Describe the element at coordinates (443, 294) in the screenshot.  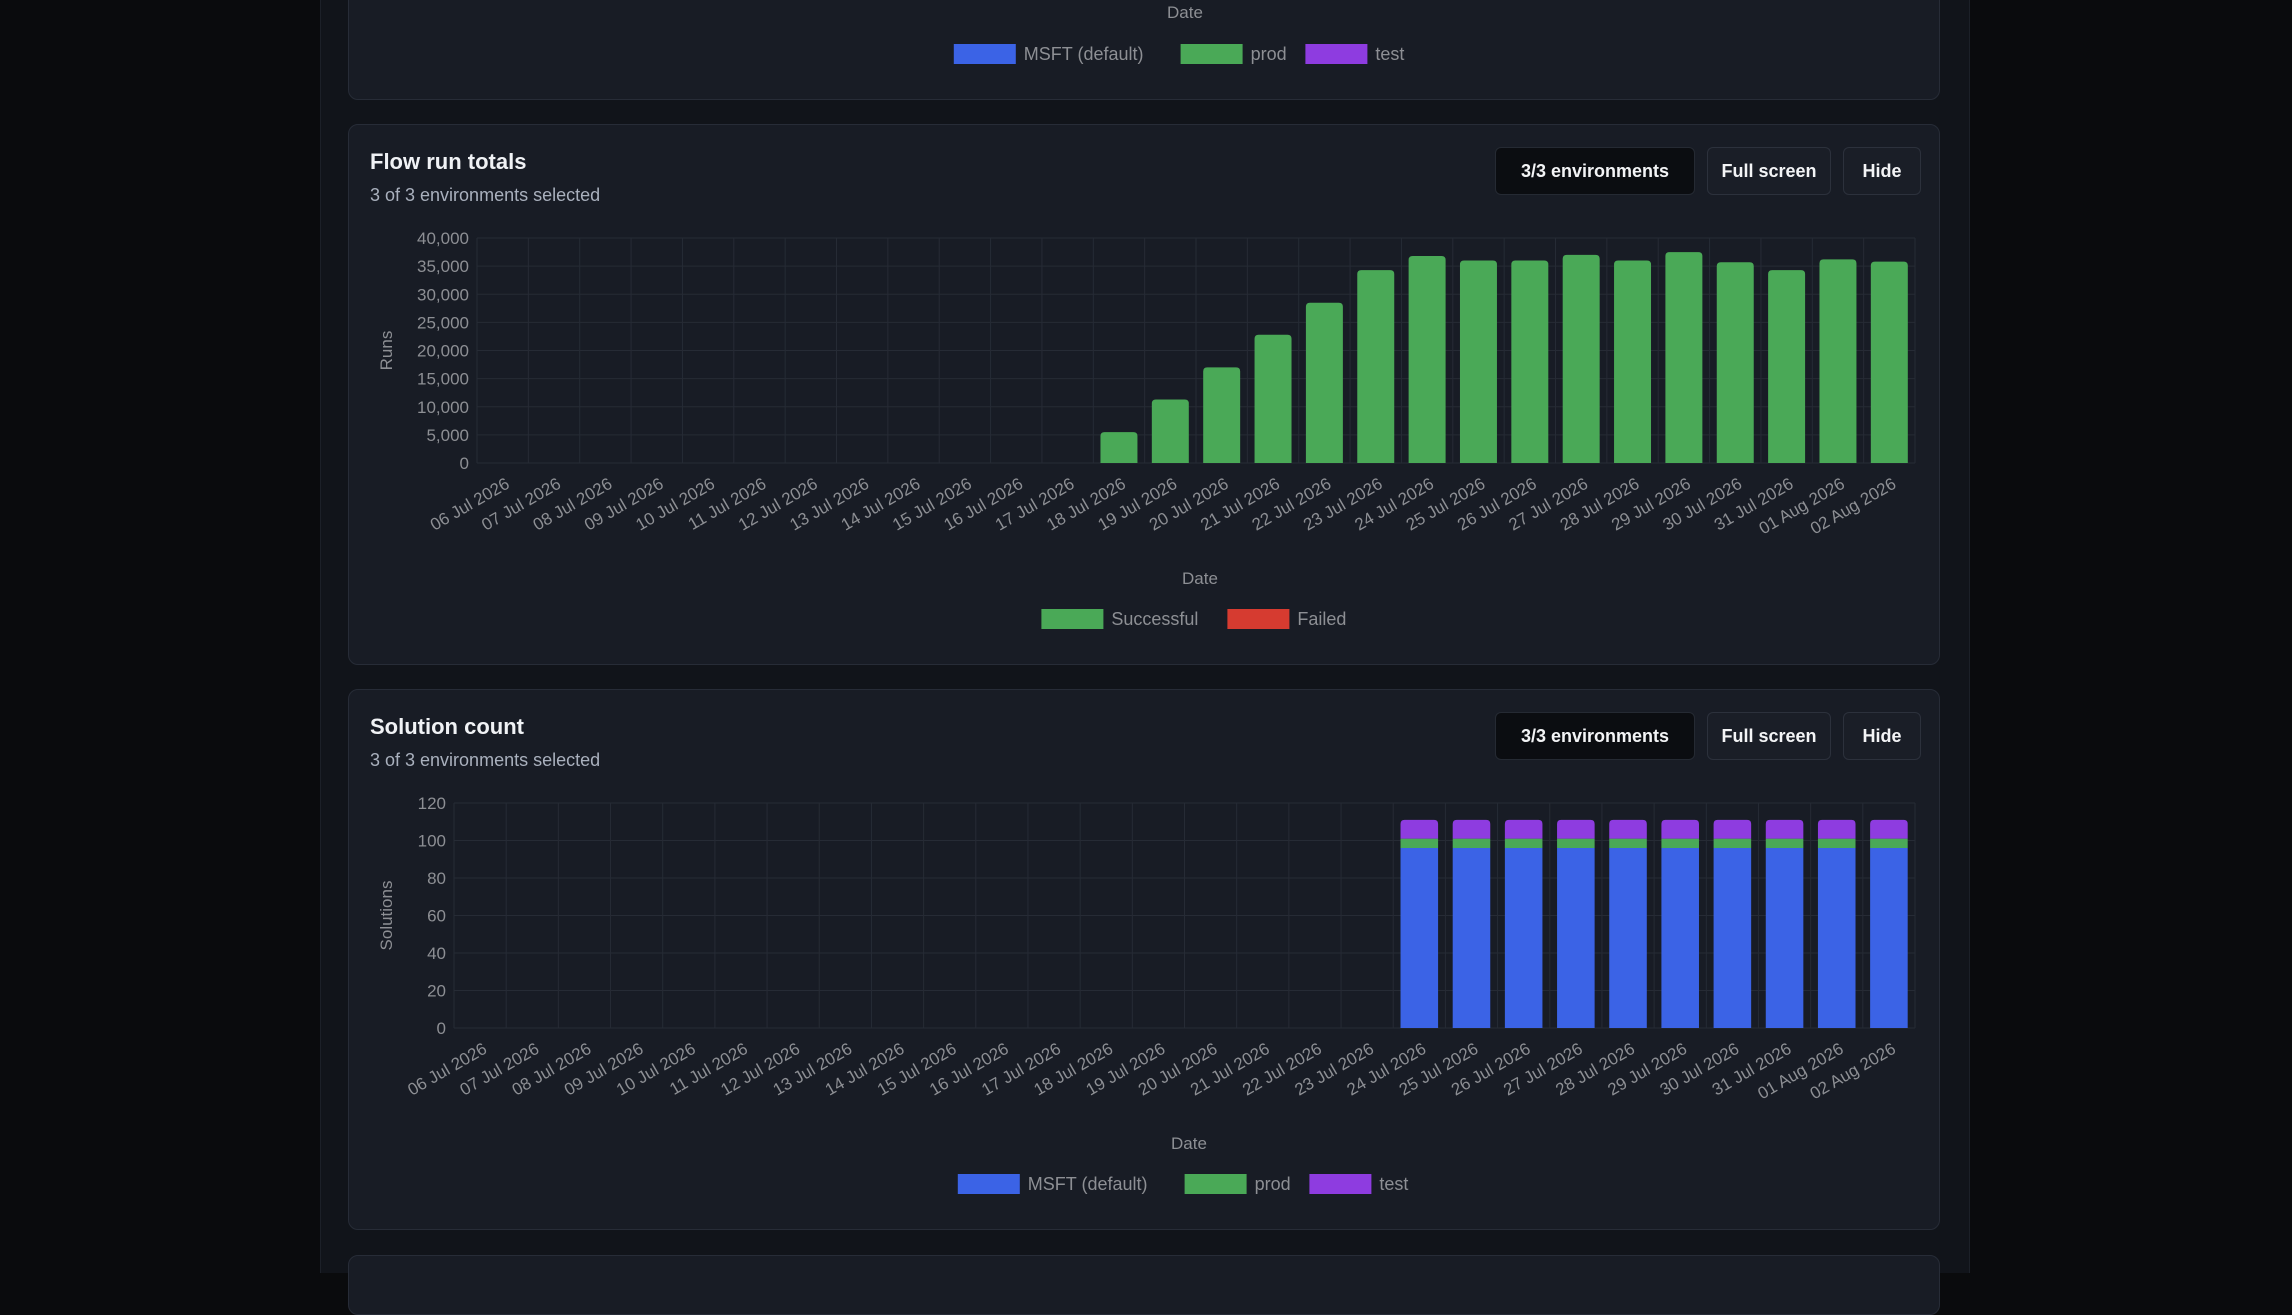
I see `y-tick-label: 30,000` at that location.